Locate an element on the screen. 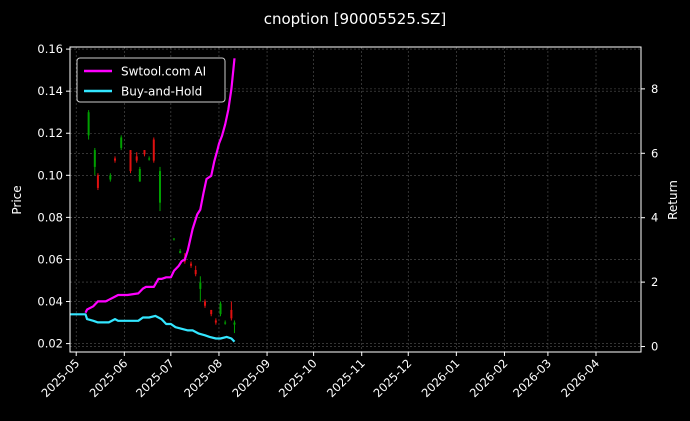 Image resolution: width=690 pixels, height=421 pixels. left-tick-label: 0.12 is located at coordinates (50, 133).